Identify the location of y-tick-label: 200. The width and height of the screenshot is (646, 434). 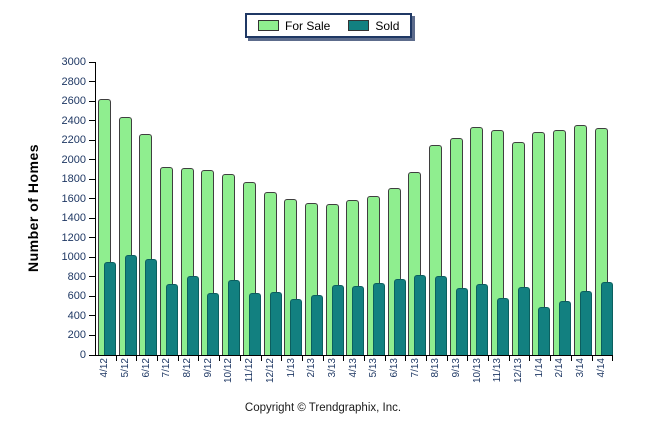
(76, 335).